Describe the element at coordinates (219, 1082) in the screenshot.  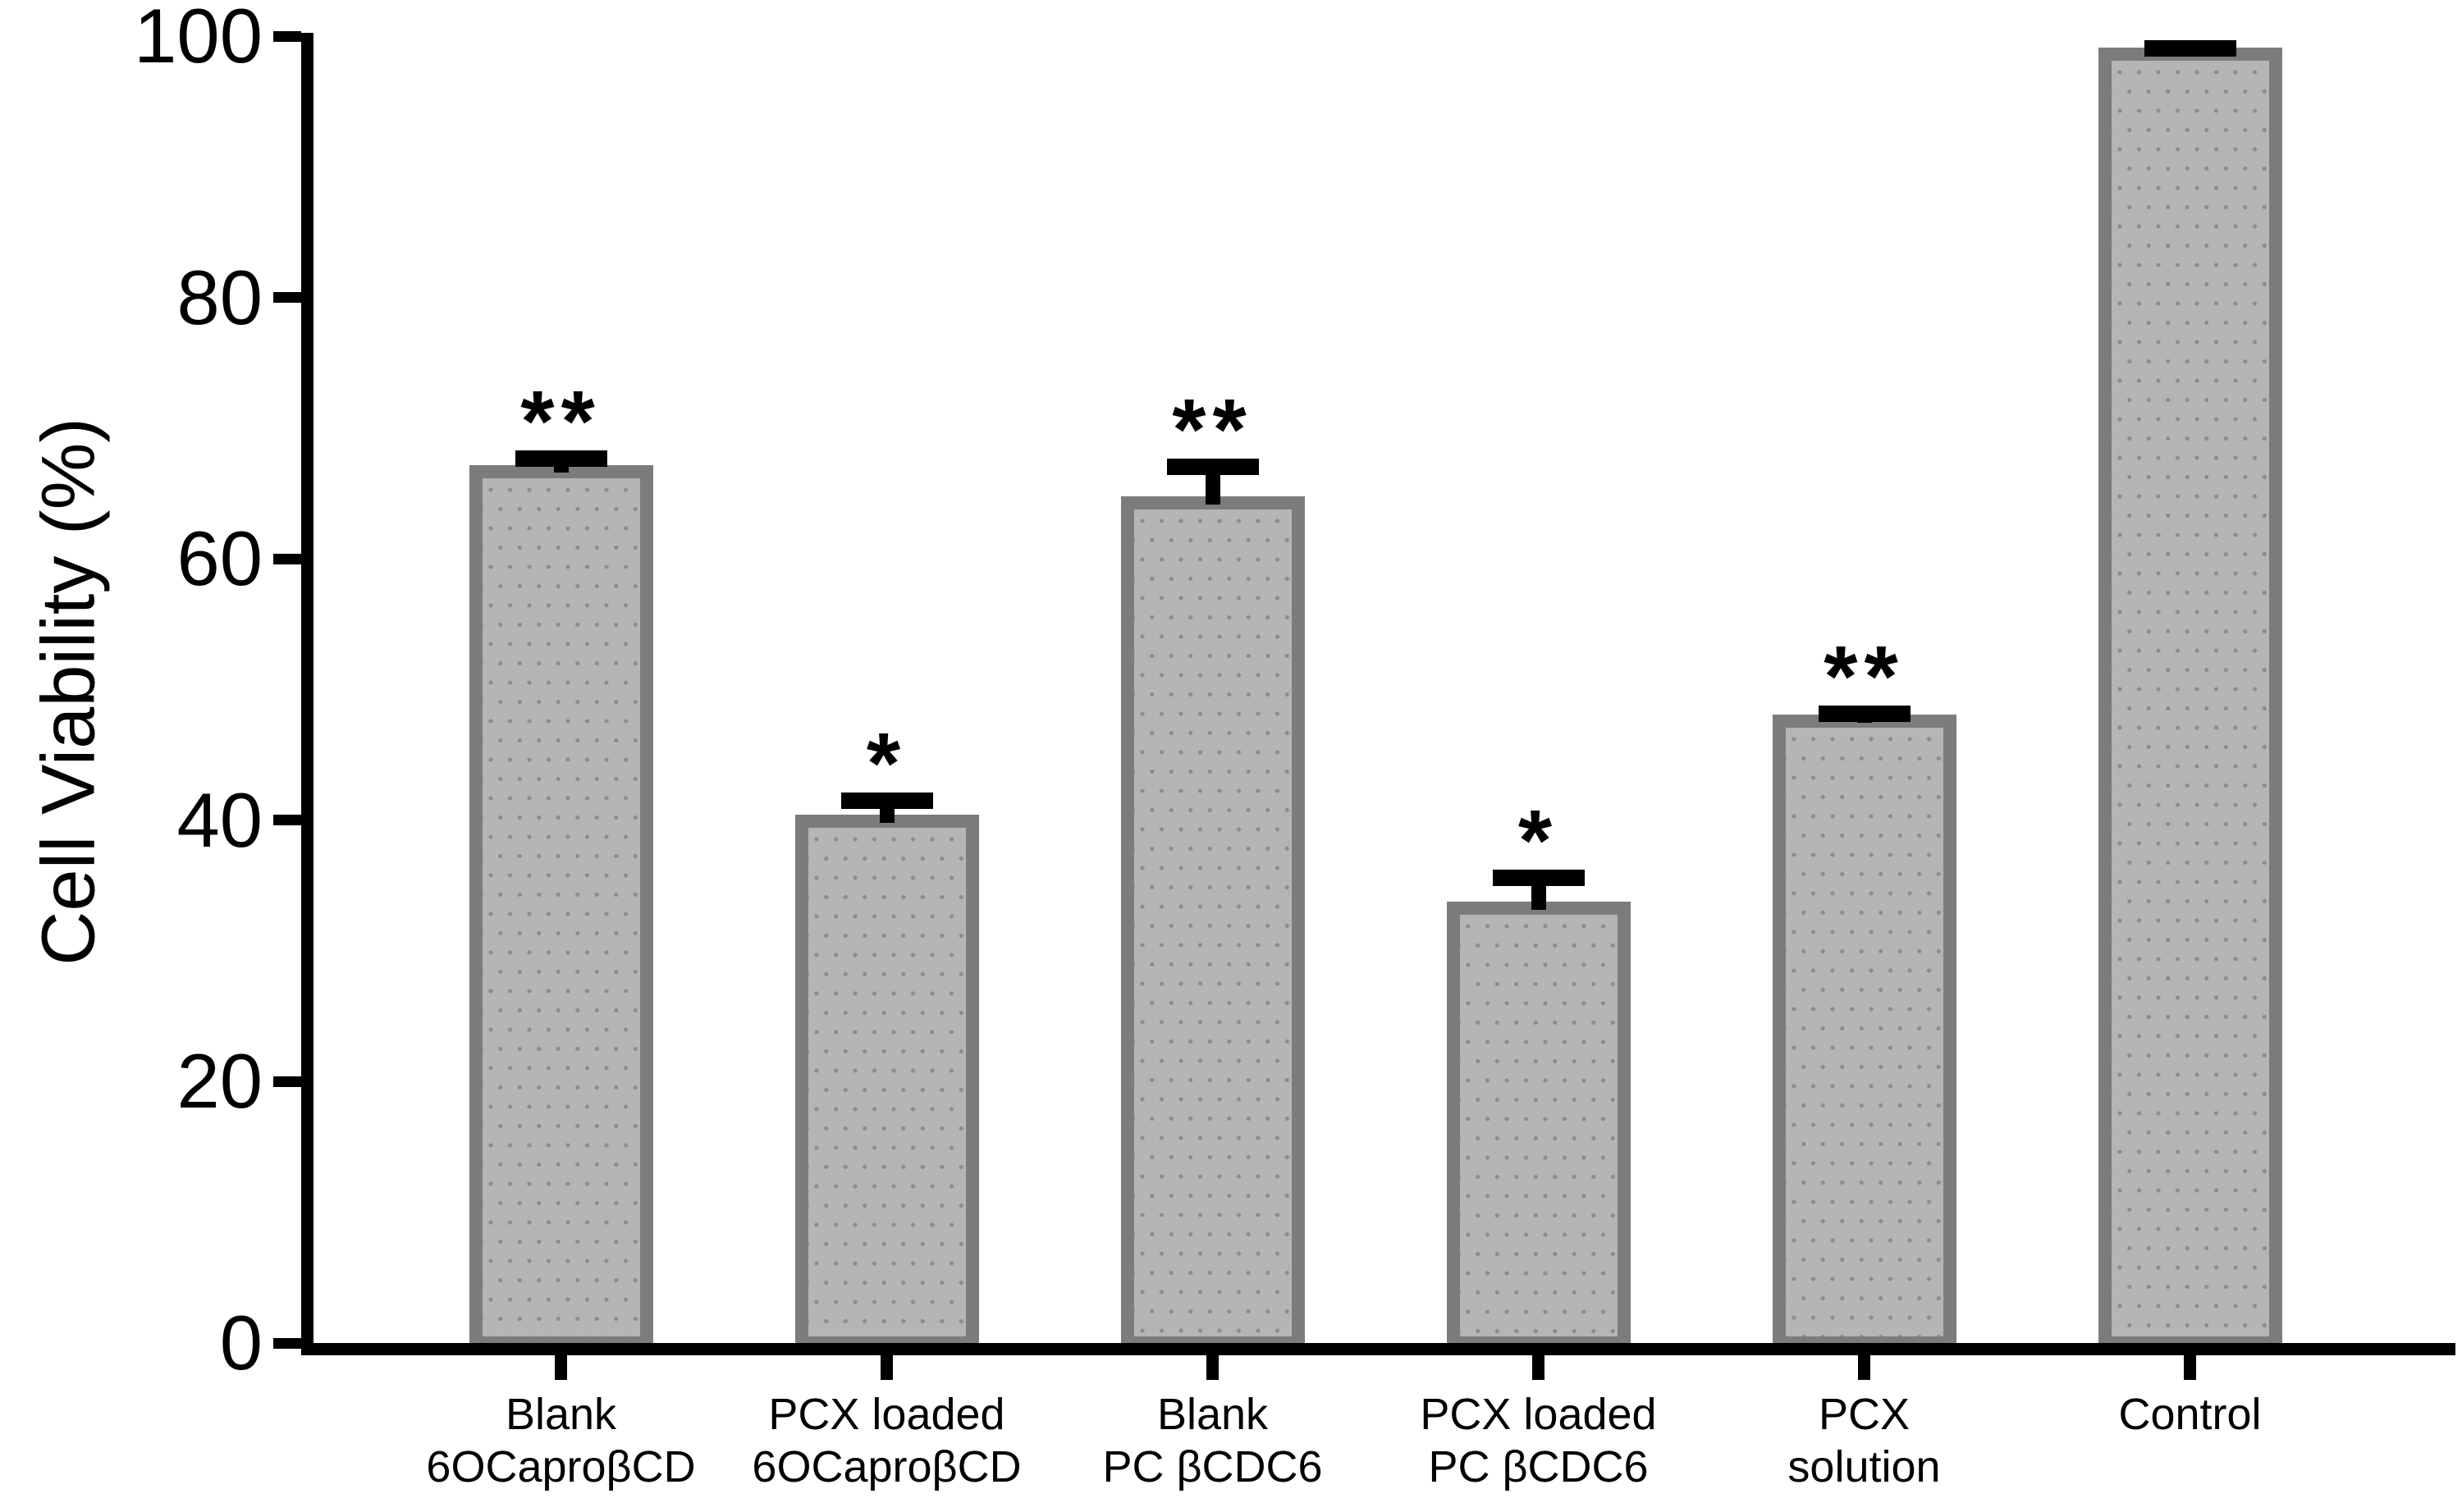
I see `y-tick-label: 20` at that location.